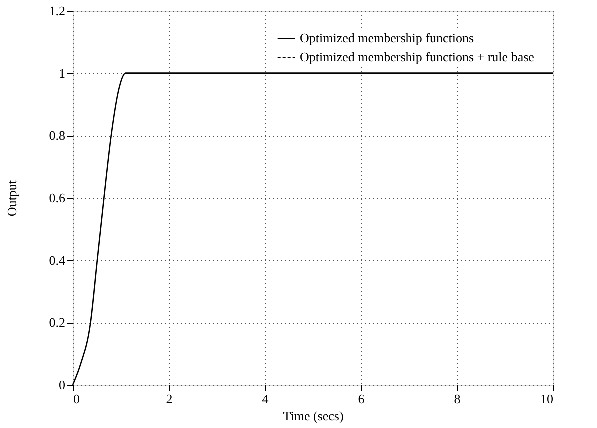 The image size is (597, 428). I want to click on y-tick-label: 0.8, so click(57, 136).